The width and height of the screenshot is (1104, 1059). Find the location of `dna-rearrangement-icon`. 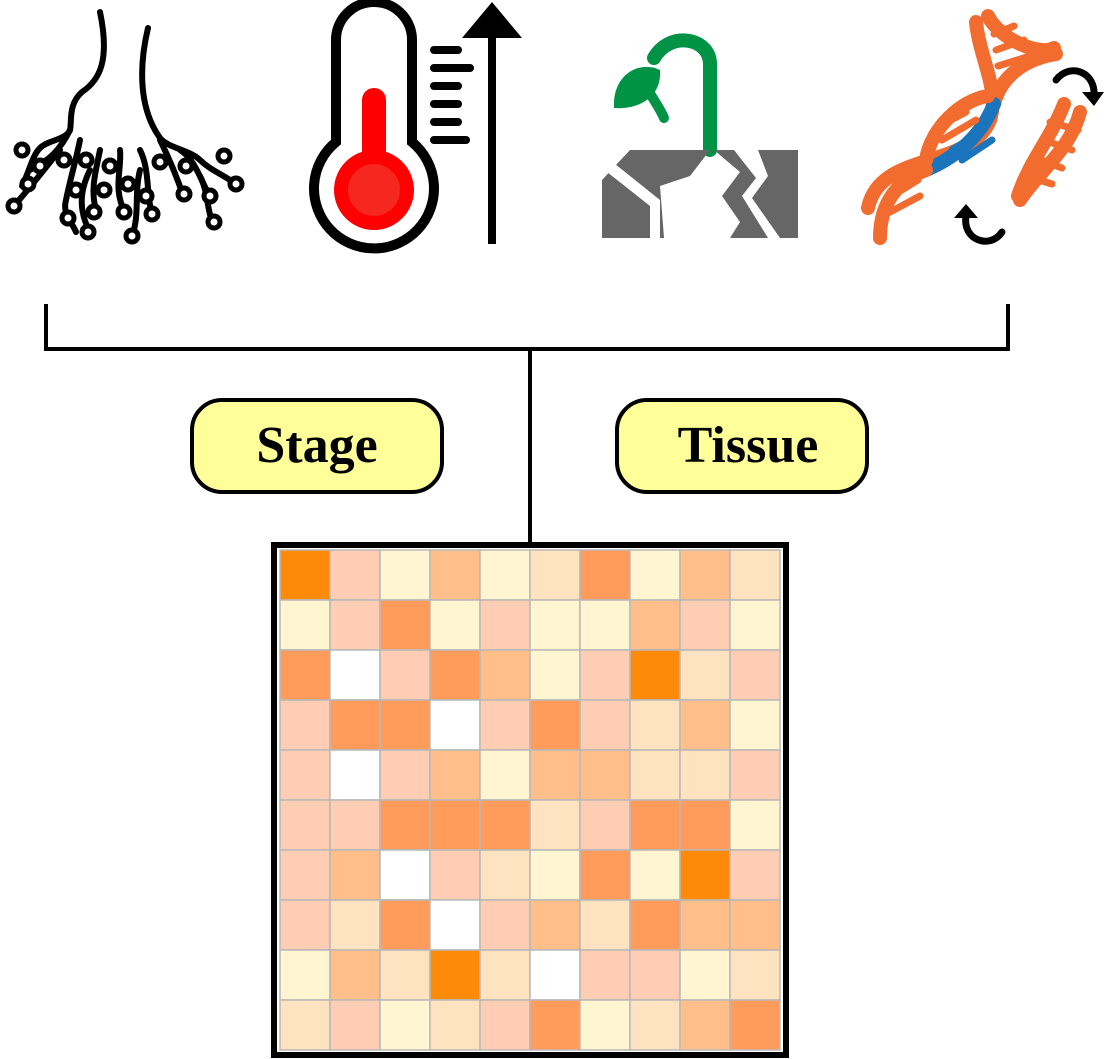

dna-rearrangement-icon is located at coordinates (982, 127).